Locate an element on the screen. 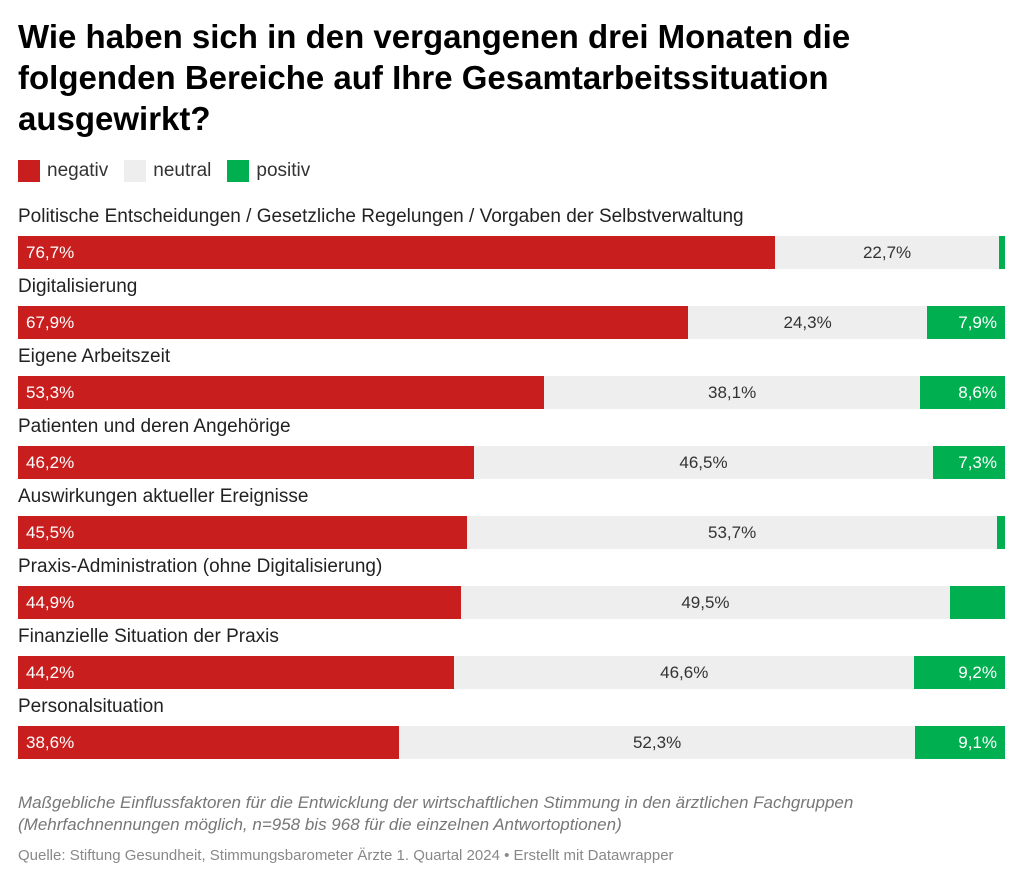 This screenshot has height=885, width=1024. value-label-negativ: 44,9% is located at coordinates (50, 602).